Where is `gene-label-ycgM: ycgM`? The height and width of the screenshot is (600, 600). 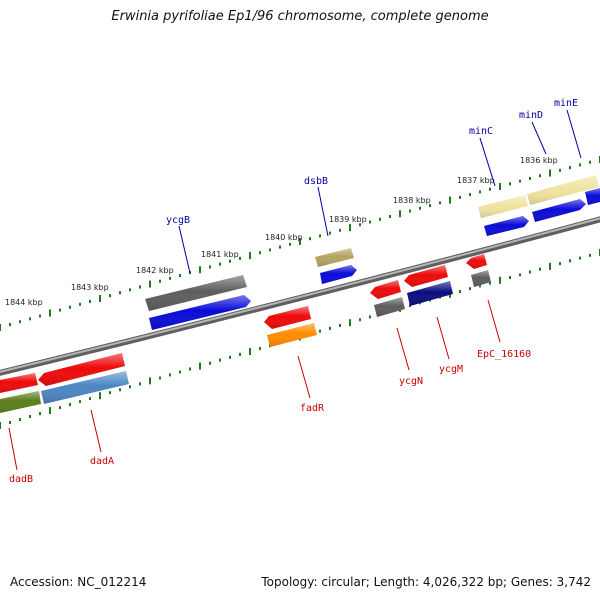 gene-label-ycgM: ycgM is located at coordinates (451, 369).